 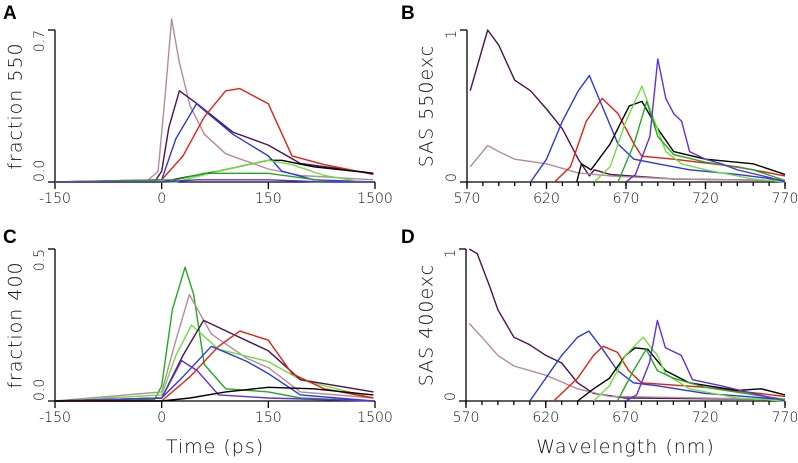 What do you see at coordinates (215, 447) in the screenshot?
I see `x-axis-title: Time (ps)` at bounding box center [215, 447].